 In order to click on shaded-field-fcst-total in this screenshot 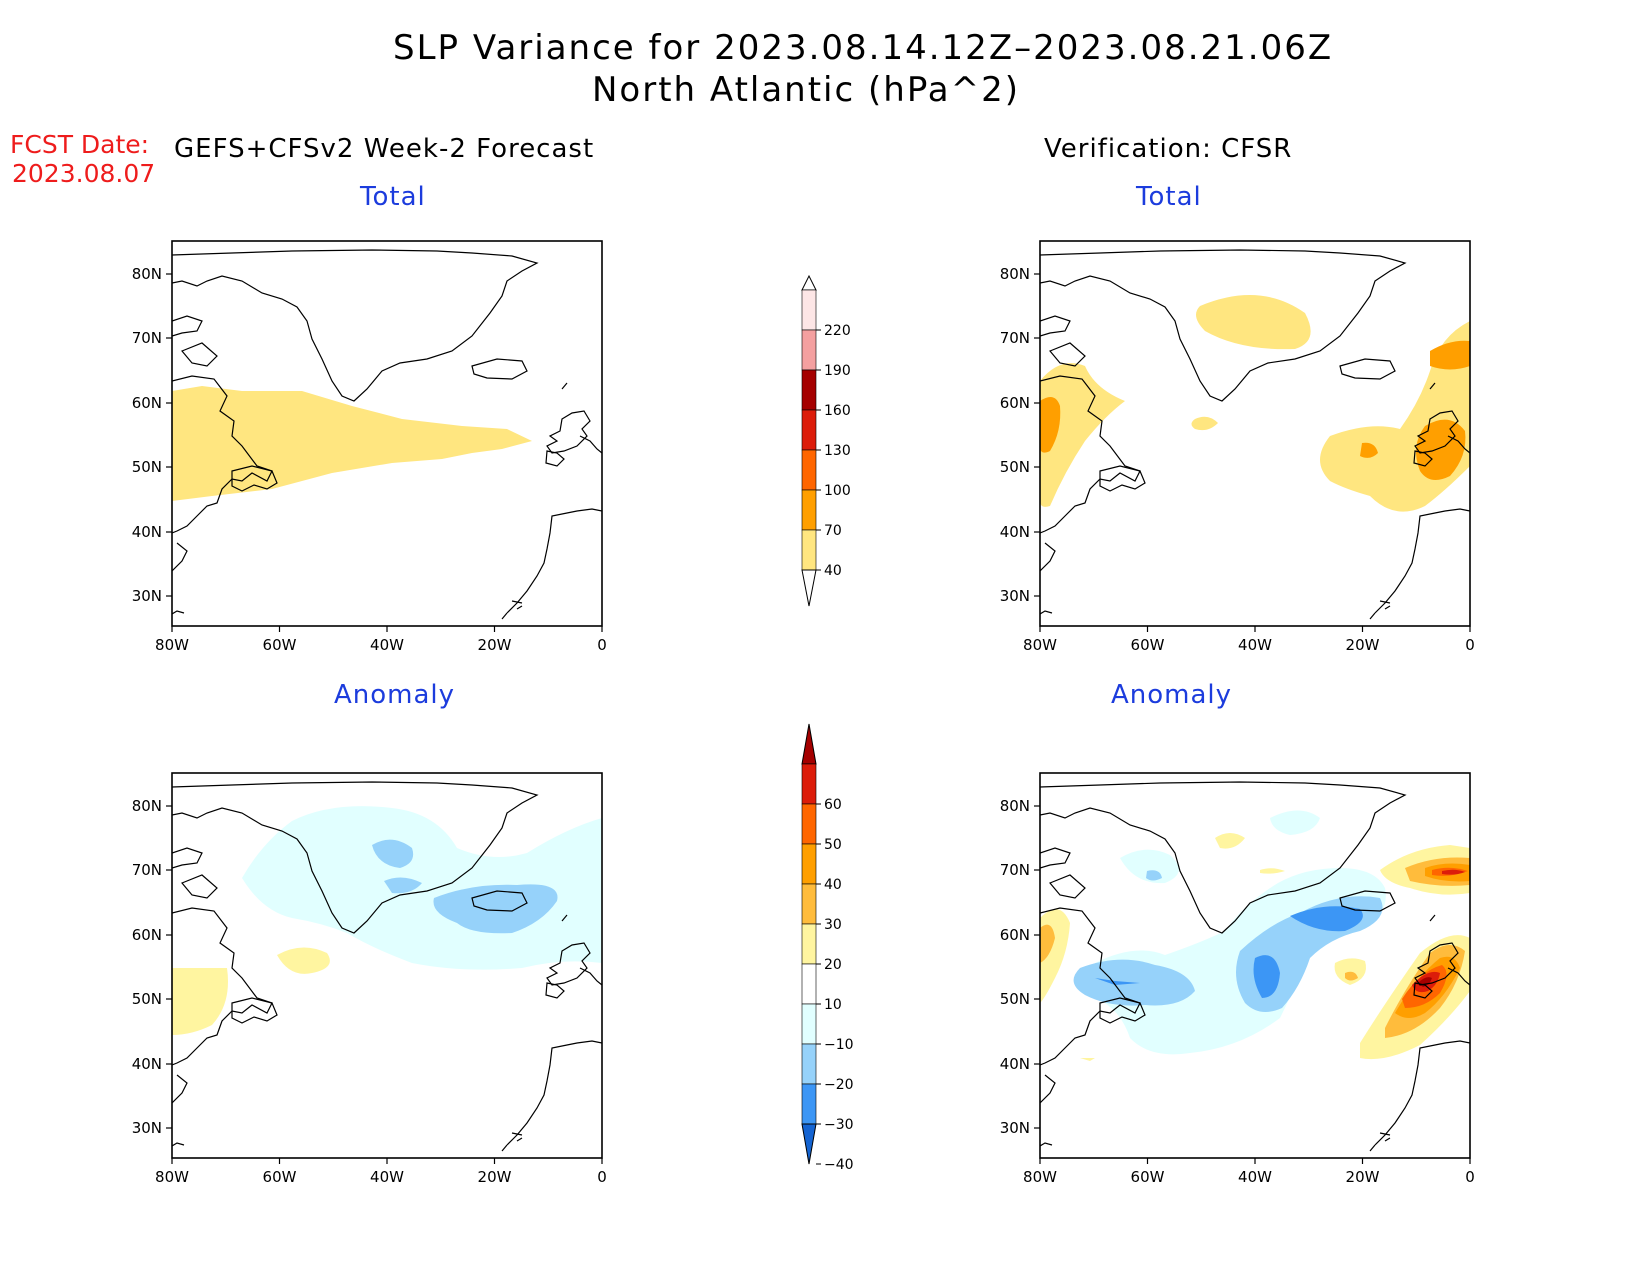, I will do `click(352, 443)`.